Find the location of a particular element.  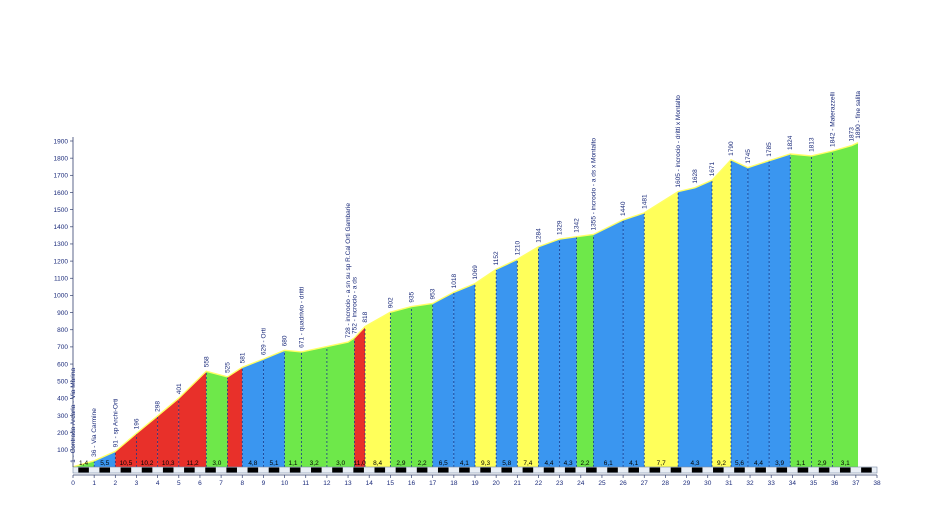

gradient-label: 4,3 is located at coordinates (568, 463).